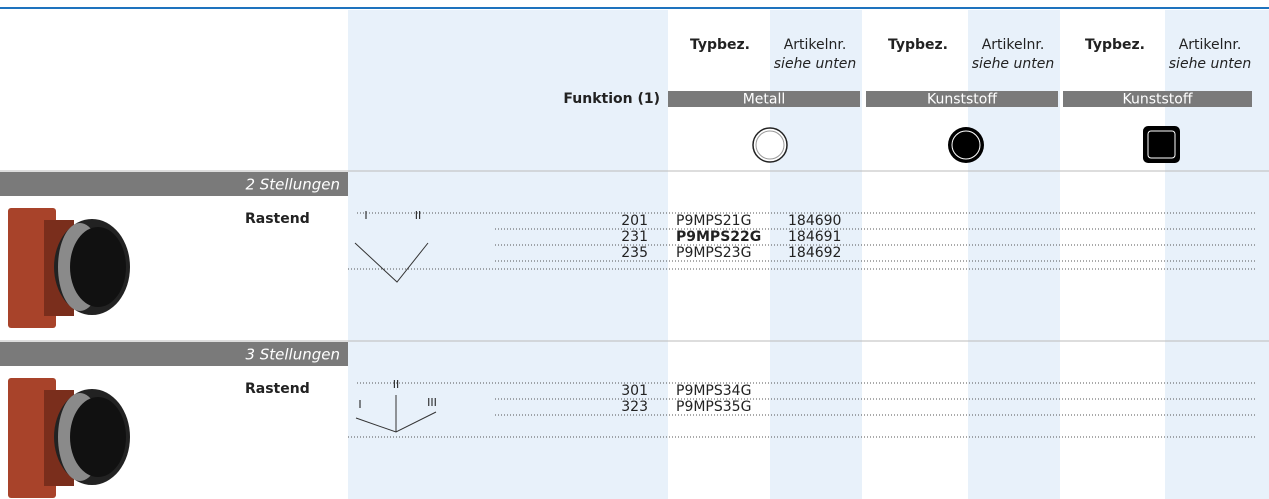 The width and height of the screenshot is (1269, 499). Describe the element at coordinates (713, 407) in the screenshot. I see `type-code: P9MPS35G` at that location.